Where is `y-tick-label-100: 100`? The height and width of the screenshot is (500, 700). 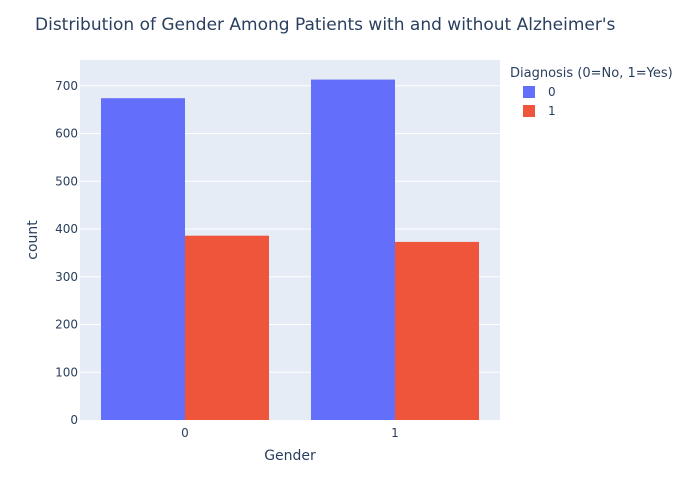 y-tick-label-100: 100 is located at coordinates (66, 372).